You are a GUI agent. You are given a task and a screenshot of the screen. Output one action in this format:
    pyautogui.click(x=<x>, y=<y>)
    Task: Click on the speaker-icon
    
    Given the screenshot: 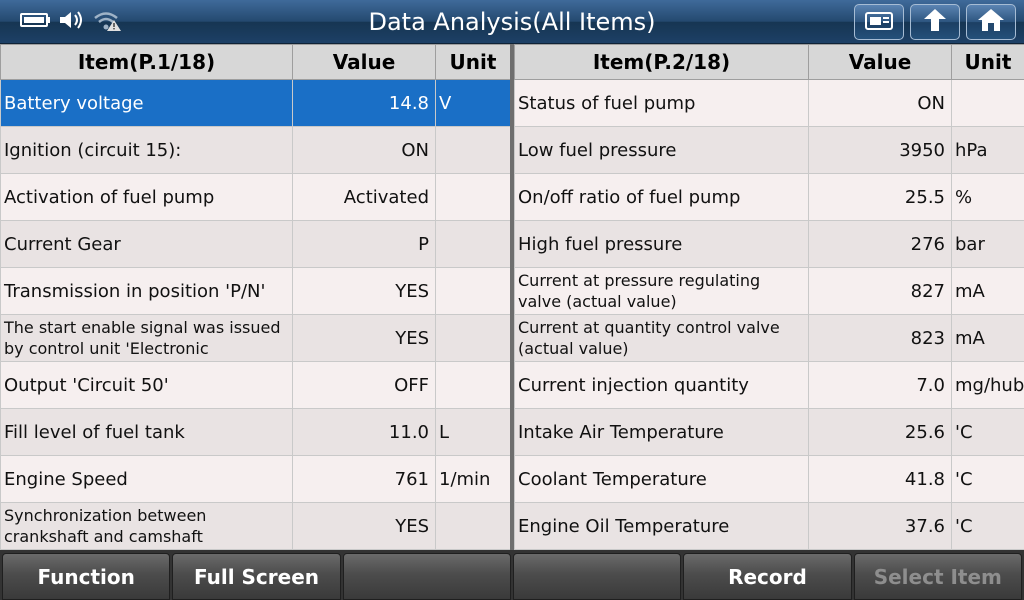 What is the action you would take?
    pyautogui.click(x=72, y=22)
    